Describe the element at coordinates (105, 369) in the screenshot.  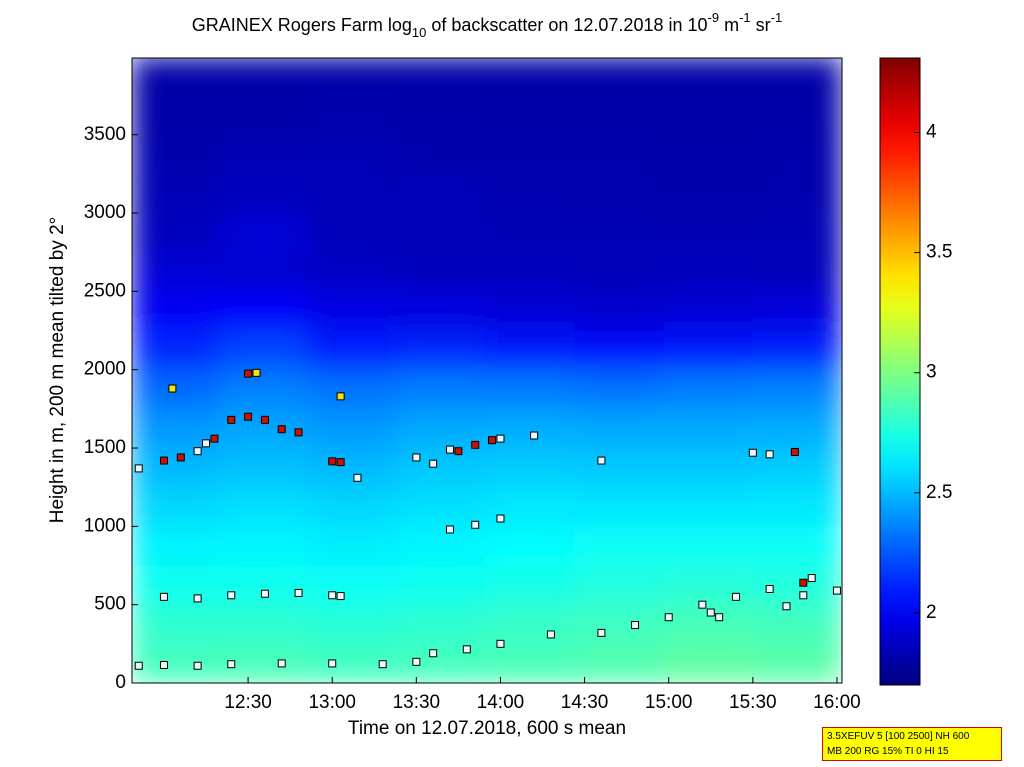
I see `y-tick-label: 2000` at that location.